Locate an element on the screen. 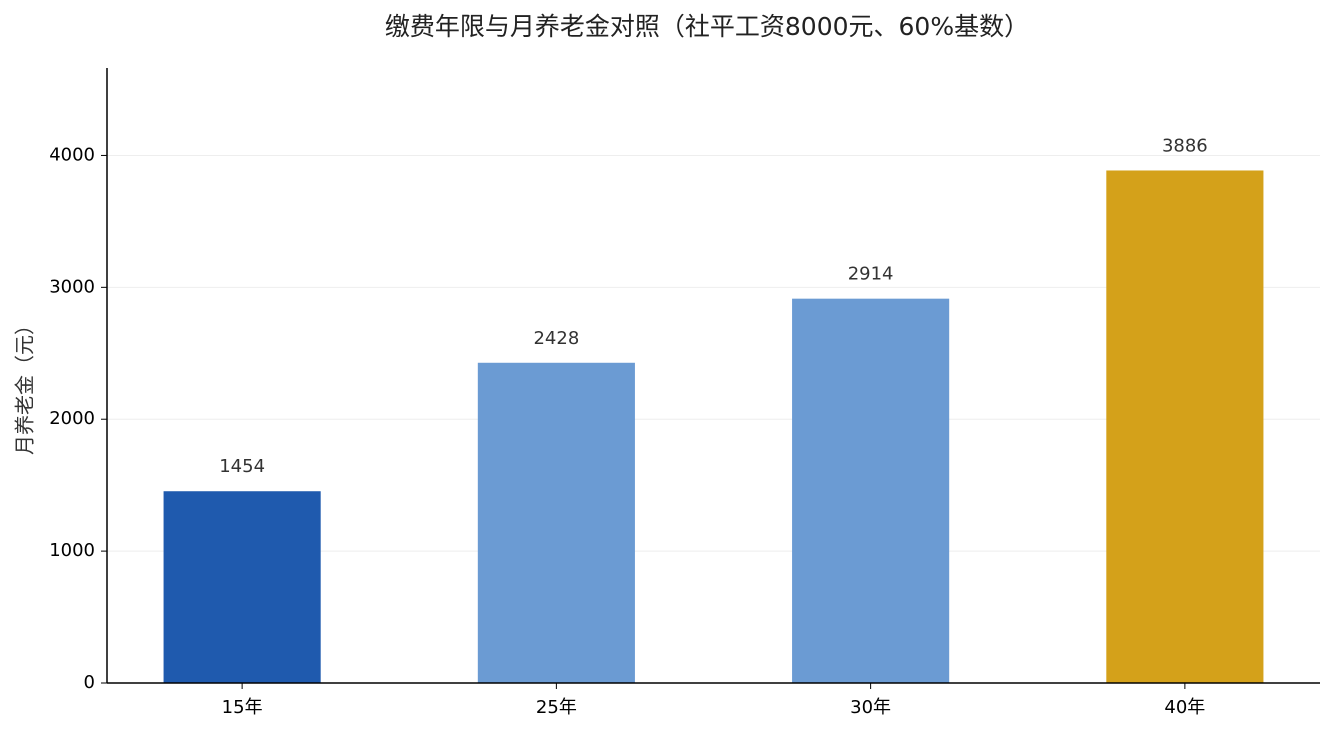 The height and width of the screenshot is (735, 1334). value-label: 2914 is located at coordinates (871, 274).